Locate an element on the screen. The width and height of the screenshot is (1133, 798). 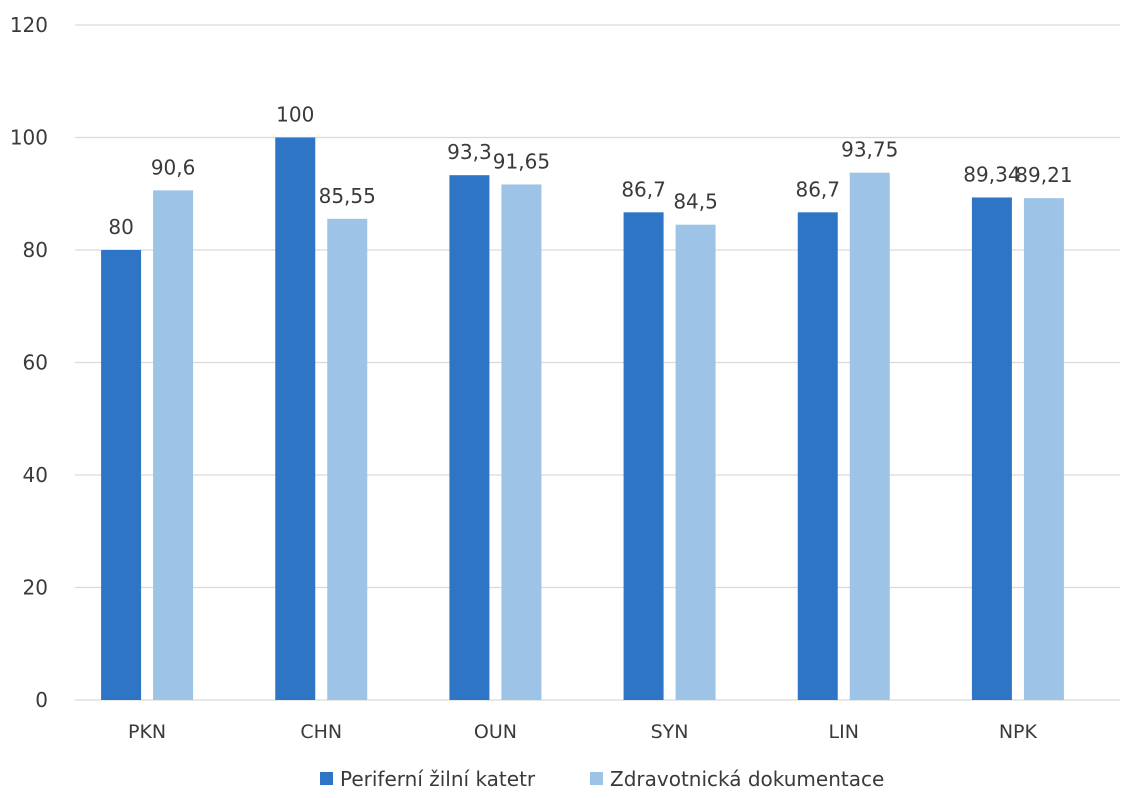
x-tick-label: NPK is located at coordinates (1018, 732).